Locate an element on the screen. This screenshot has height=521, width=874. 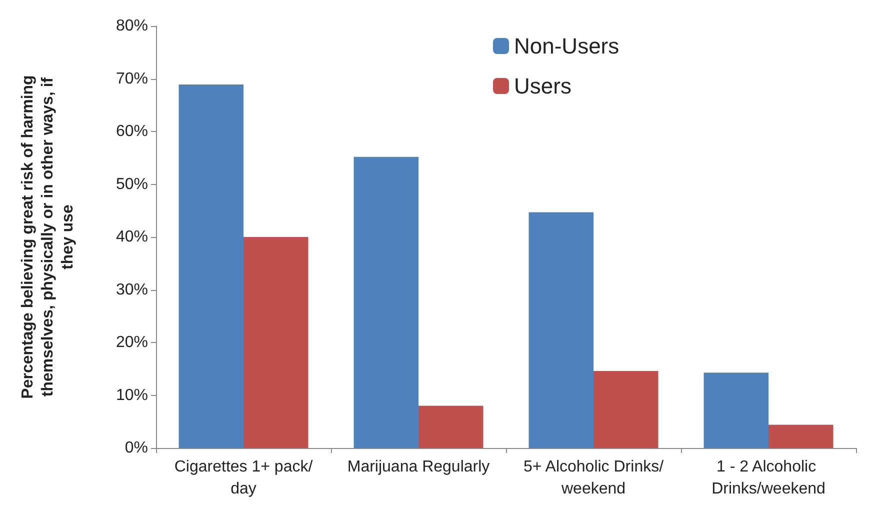
y-tick-label: 60% is located at coordinates (132, 131).